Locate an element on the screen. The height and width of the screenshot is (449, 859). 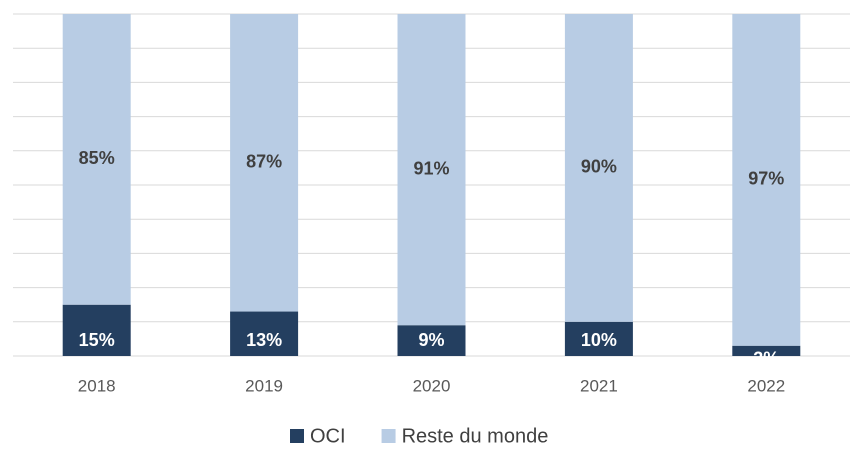
x-tick-label: 2021 is located at coordinates (599, 385).